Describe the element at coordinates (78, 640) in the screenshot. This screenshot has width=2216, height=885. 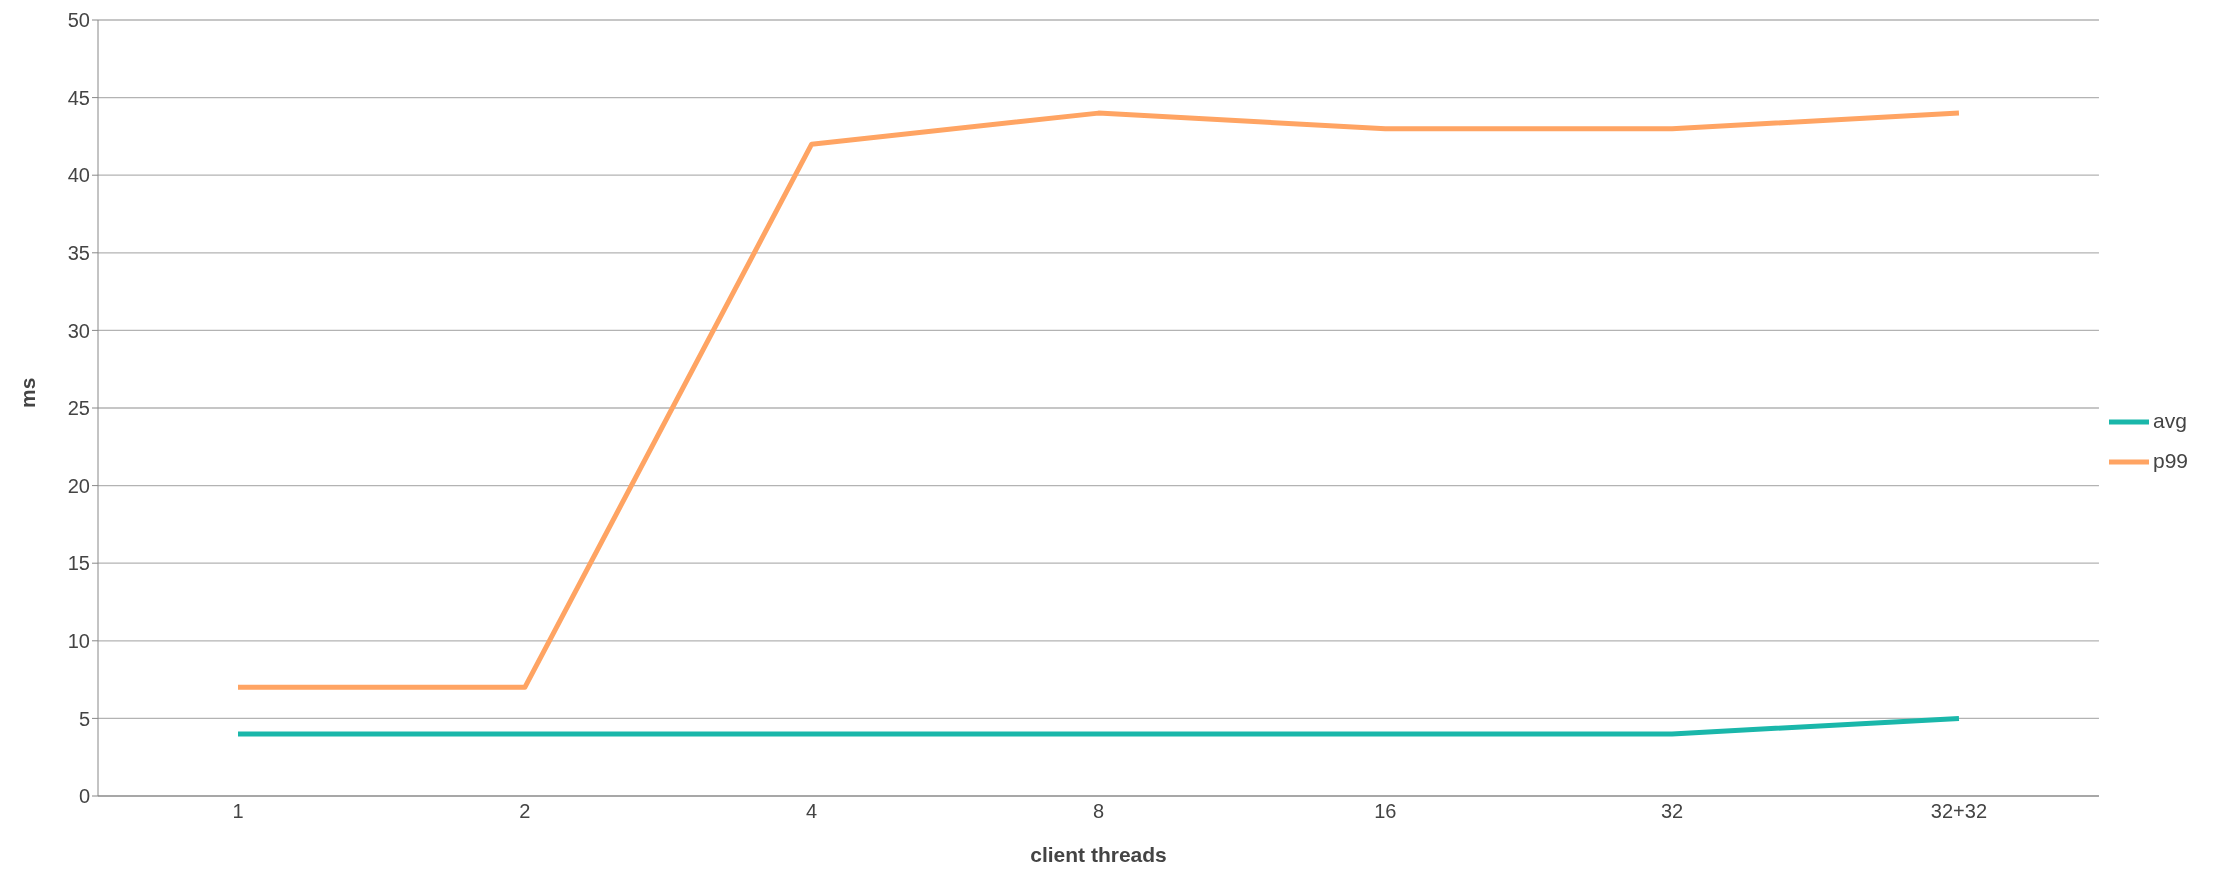
I see `y-tick-label: 10` at that location.